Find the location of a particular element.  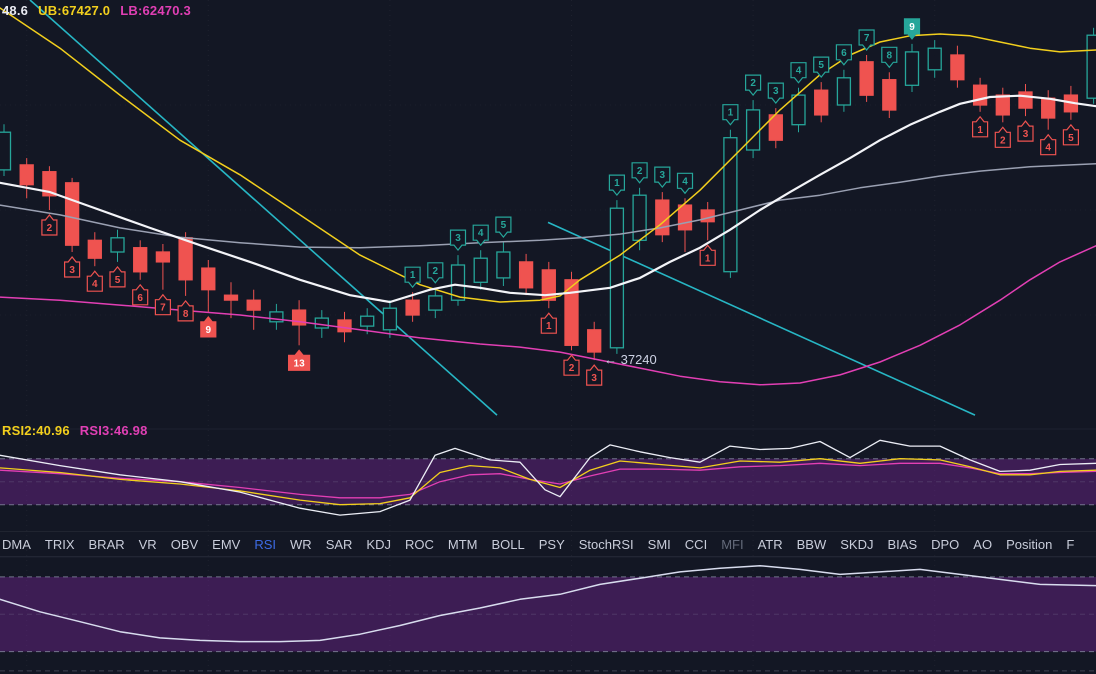

rsi2-line is located at coordinates (548, 482).